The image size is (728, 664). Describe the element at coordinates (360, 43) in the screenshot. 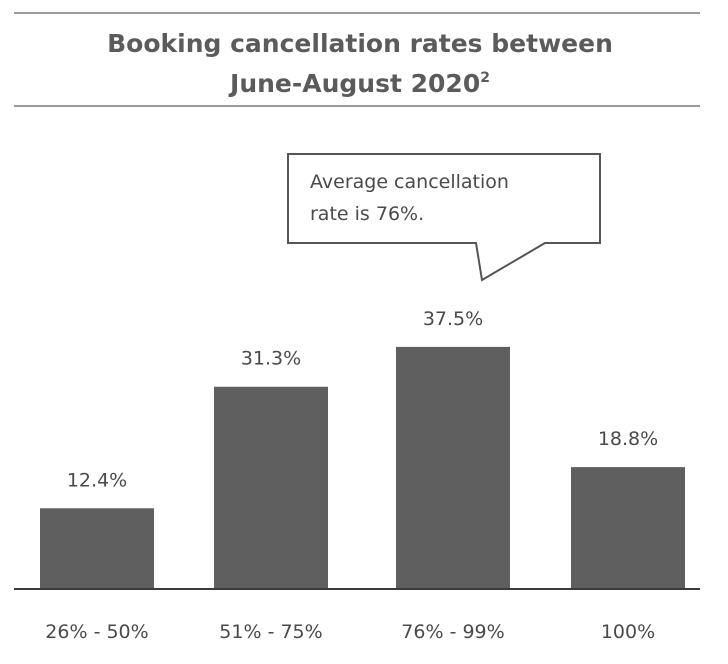

I see `chart-title: Booking cancellation rates between` at that location.